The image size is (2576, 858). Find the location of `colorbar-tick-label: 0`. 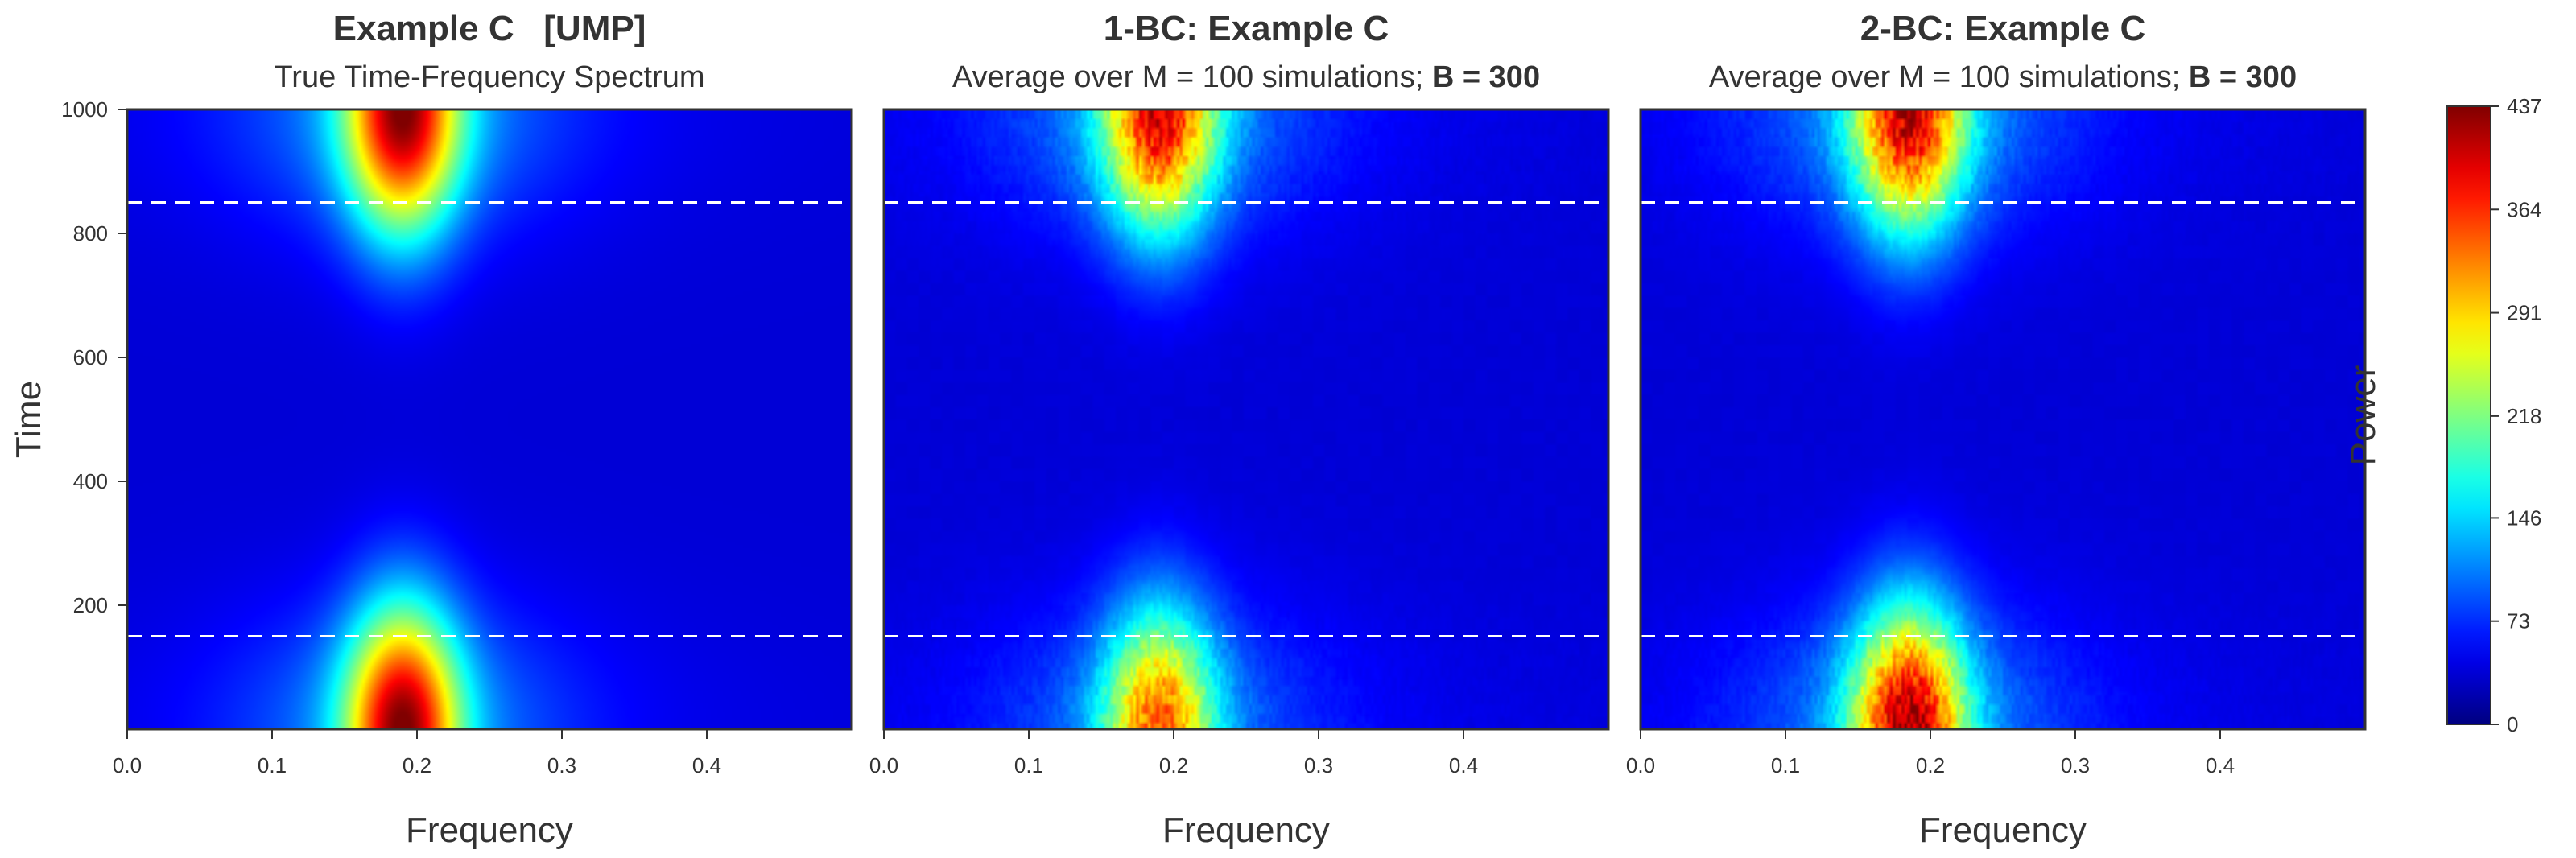

colorbar-tick-label: 0 is located at coordinates (2512, 724).